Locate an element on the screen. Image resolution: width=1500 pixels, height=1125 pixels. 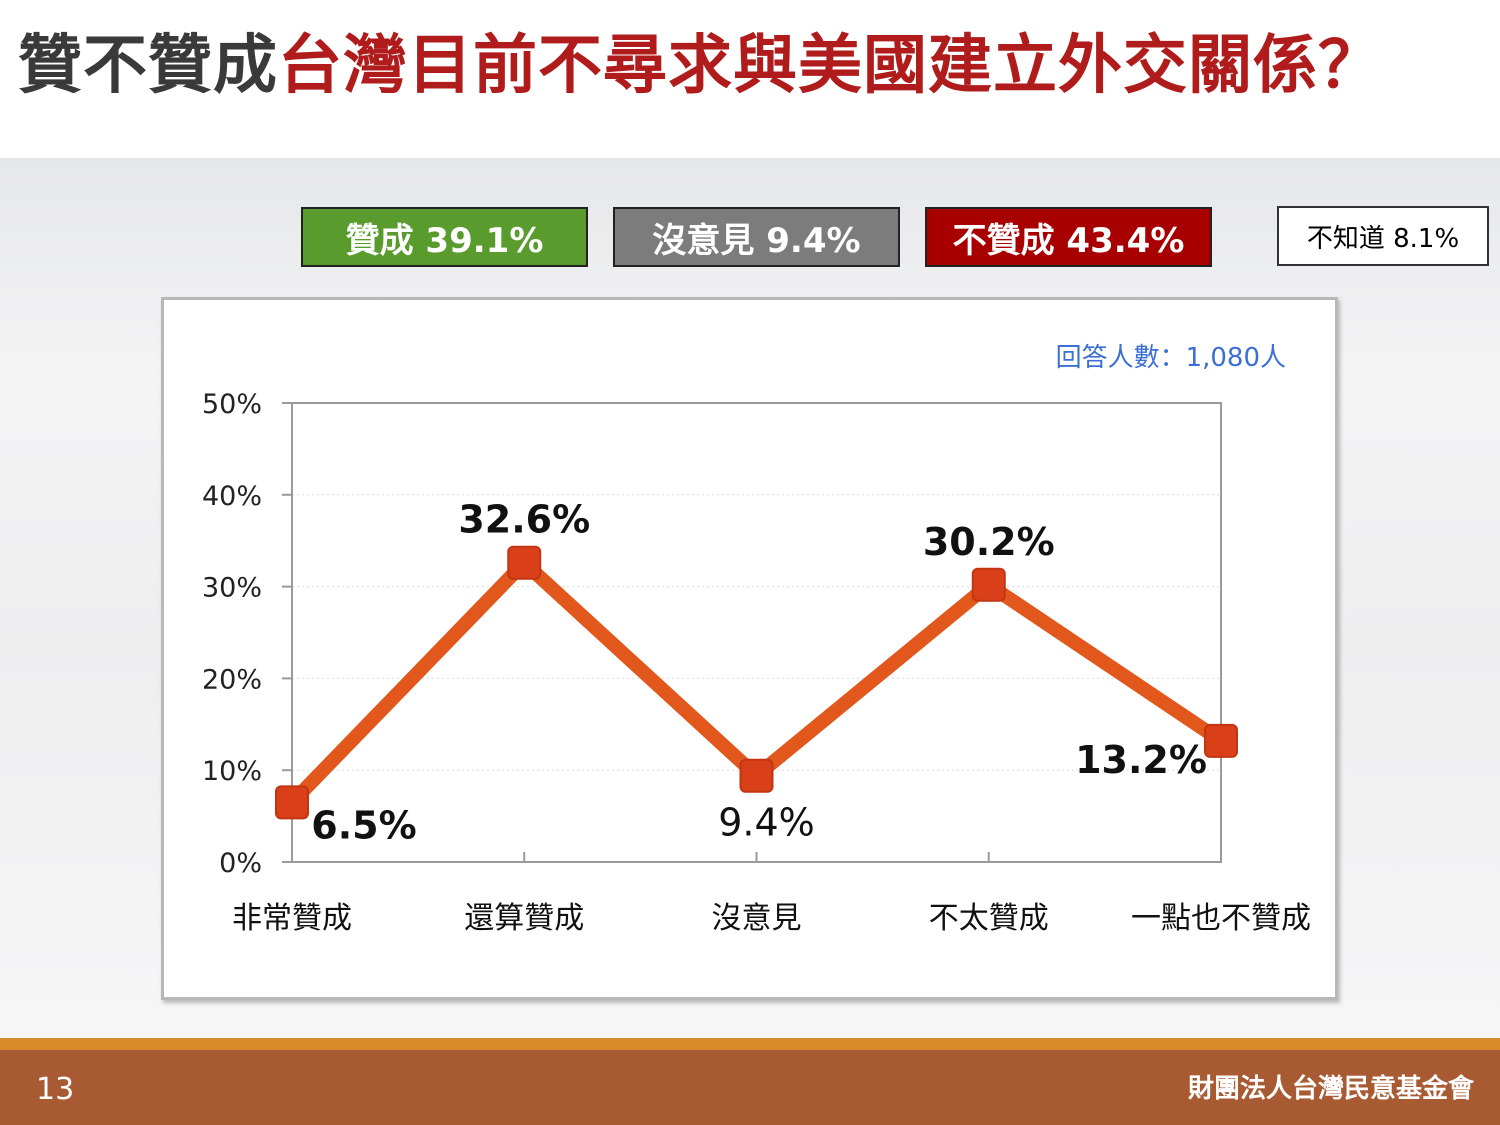
title-part-1: 贊不贊成 is located at coordinates (148, 66).